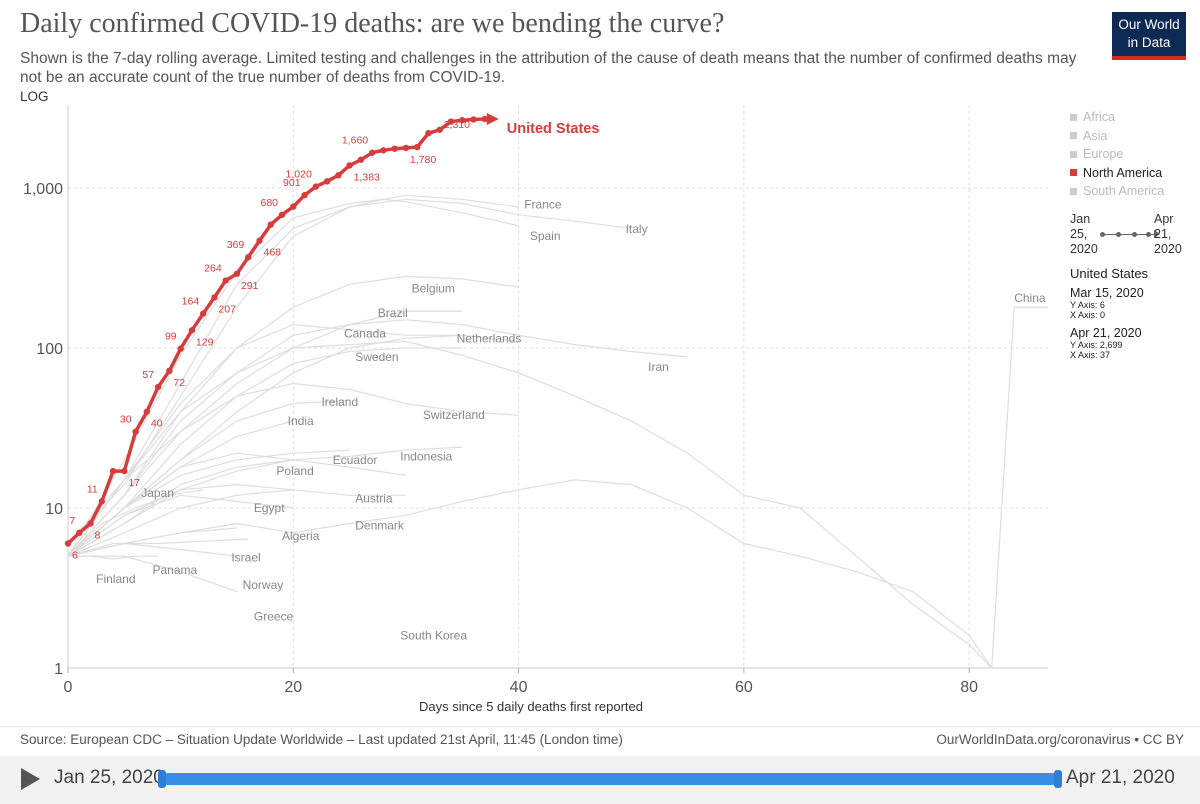 The image size is (1200, 804). I want to click on time-range-end: Apr 21, 2020, so click(1168, 234).